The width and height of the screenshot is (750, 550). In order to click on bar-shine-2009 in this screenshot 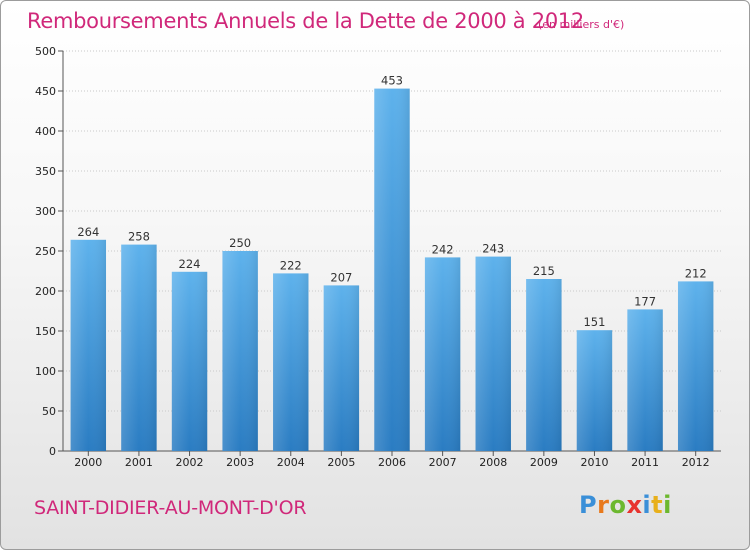, I will do `click(544, 365)`.